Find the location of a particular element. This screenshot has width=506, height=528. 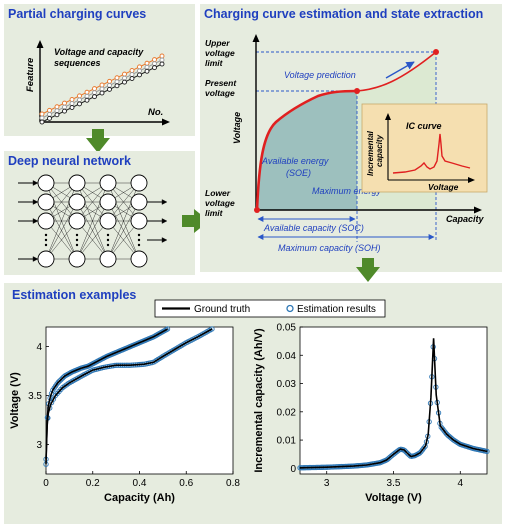

x-tick-label: 0.4 is located at coordinates (140, 483).